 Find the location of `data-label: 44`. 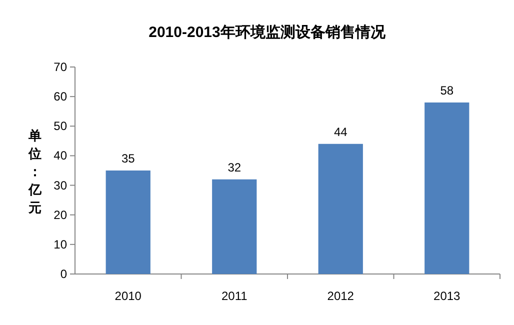

data-label: 44 is located at coordinates (341, 131).